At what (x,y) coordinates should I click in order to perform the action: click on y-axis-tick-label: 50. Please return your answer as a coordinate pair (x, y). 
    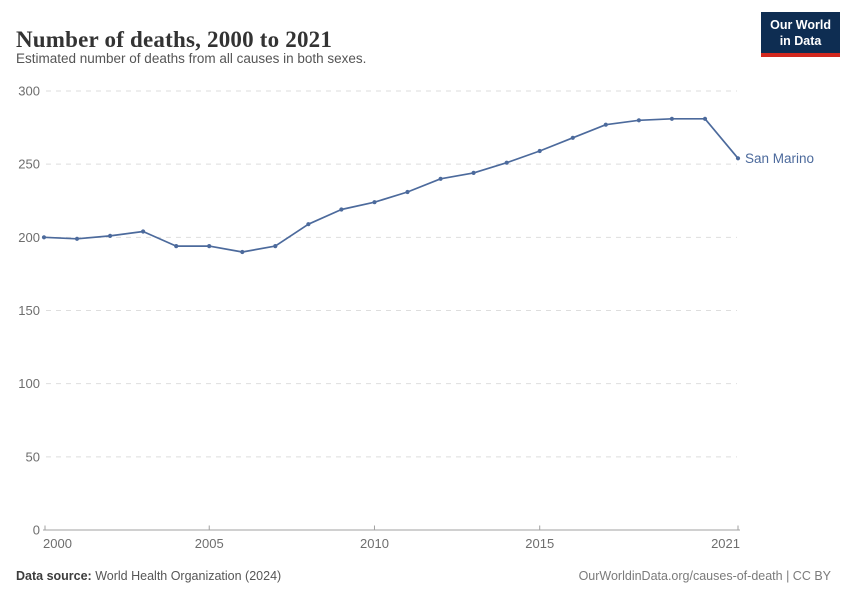
    Looking at the image, I should click on (33, 456).